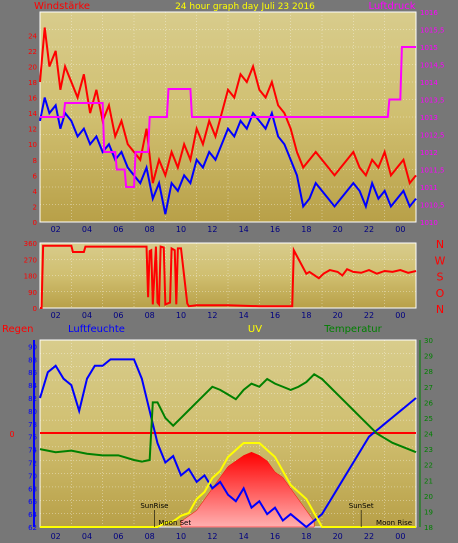 The width and height of the screenshot is (458, 543). Describe the element at coordinates (32, 386) in the screenshot. I see `humidity-y-tick-11: 84` at that location.